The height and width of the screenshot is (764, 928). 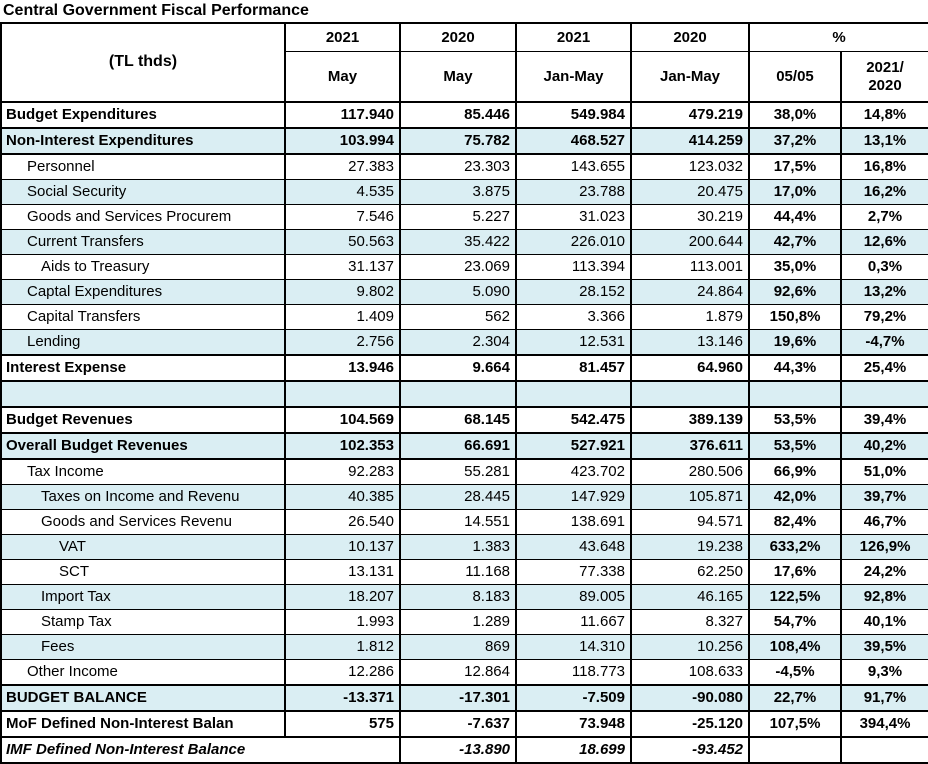 What do you see at coordinates (573, 292) in the screenshot?
I see `value-cell: 28.152` at bounding box center [573, 292].